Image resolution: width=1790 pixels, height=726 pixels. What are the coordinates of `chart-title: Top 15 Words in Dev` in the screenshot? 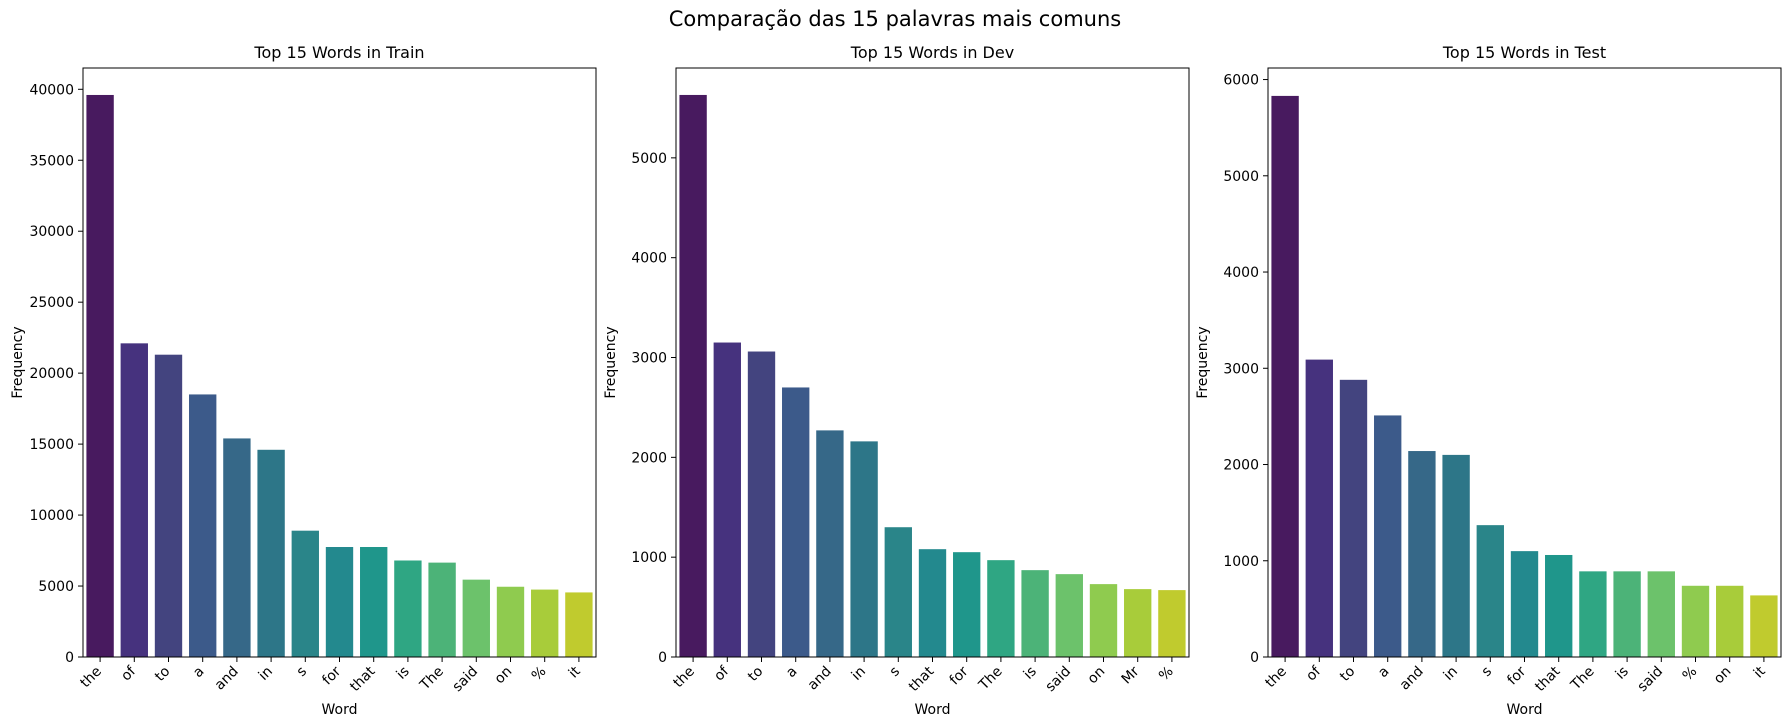 It's located at (932, 52).